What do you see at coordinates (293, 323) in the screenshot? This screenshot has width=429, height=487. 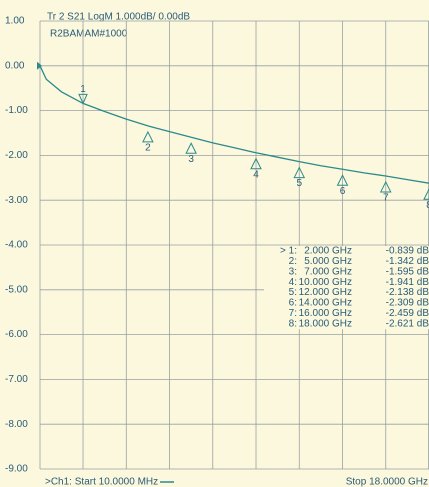 I see `marker-row-label: 8:` at bounding box center [293, 323].